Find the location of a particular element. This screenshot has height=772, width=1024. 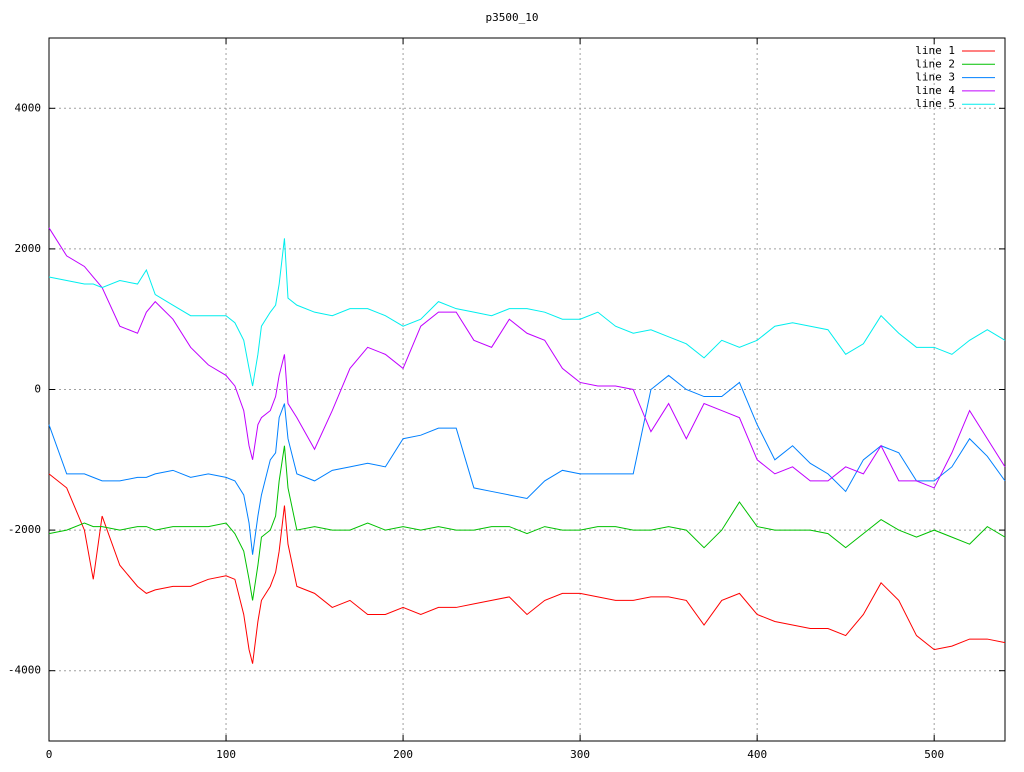

legend-label: line 3 is located at coordinates (935, 77).